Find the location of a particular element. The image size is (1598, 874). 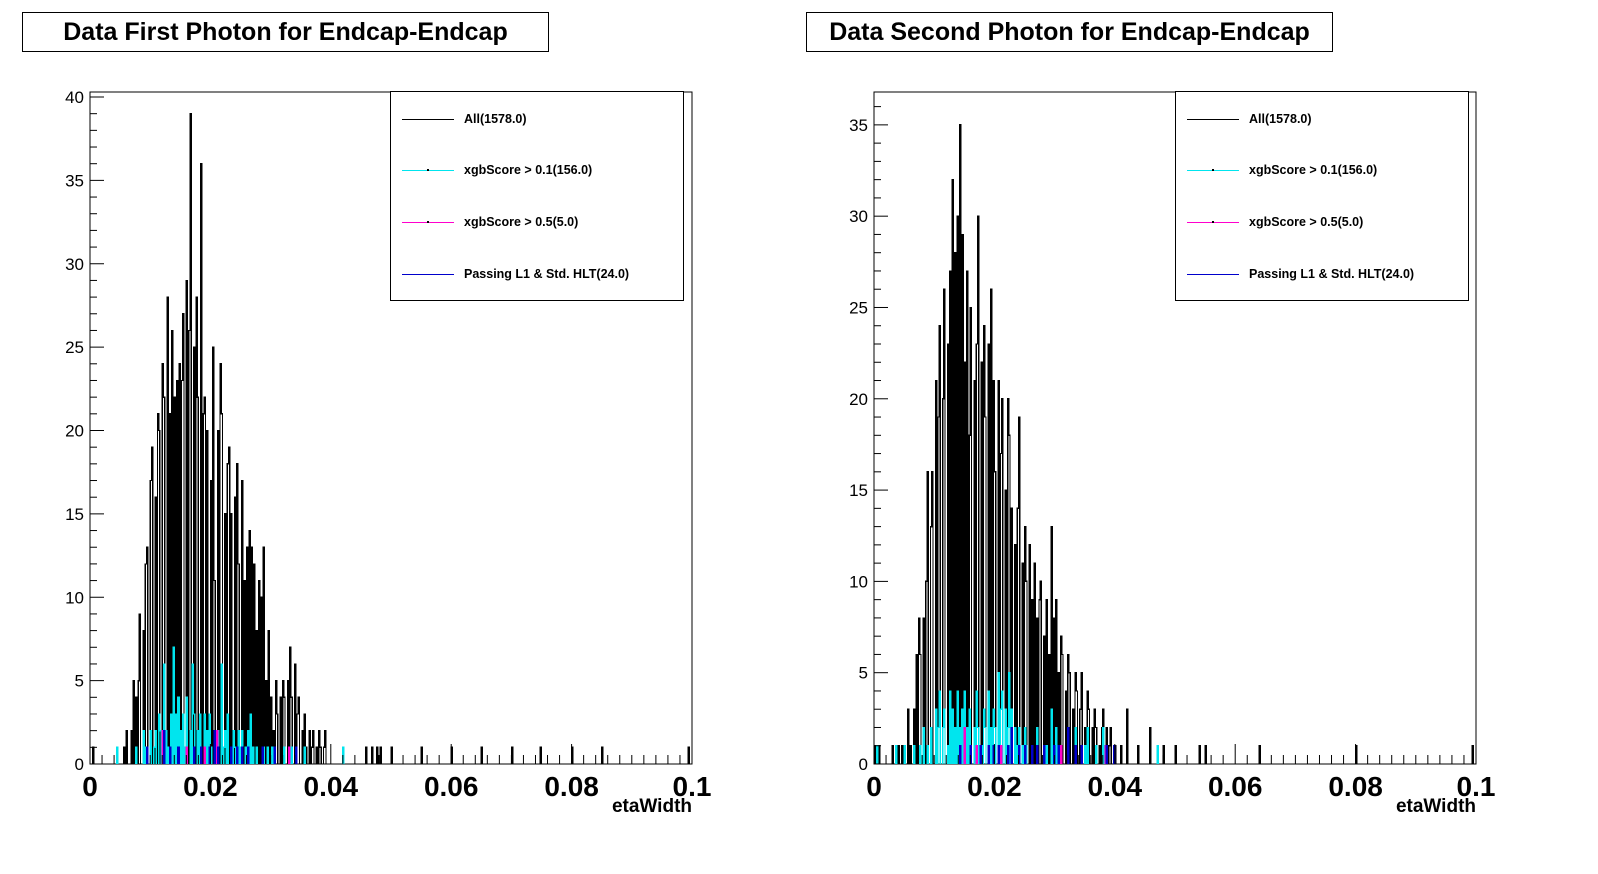

chart-title-second: Data Second Photon for Endcap-Endcap is located at coordinates (1069, 32).